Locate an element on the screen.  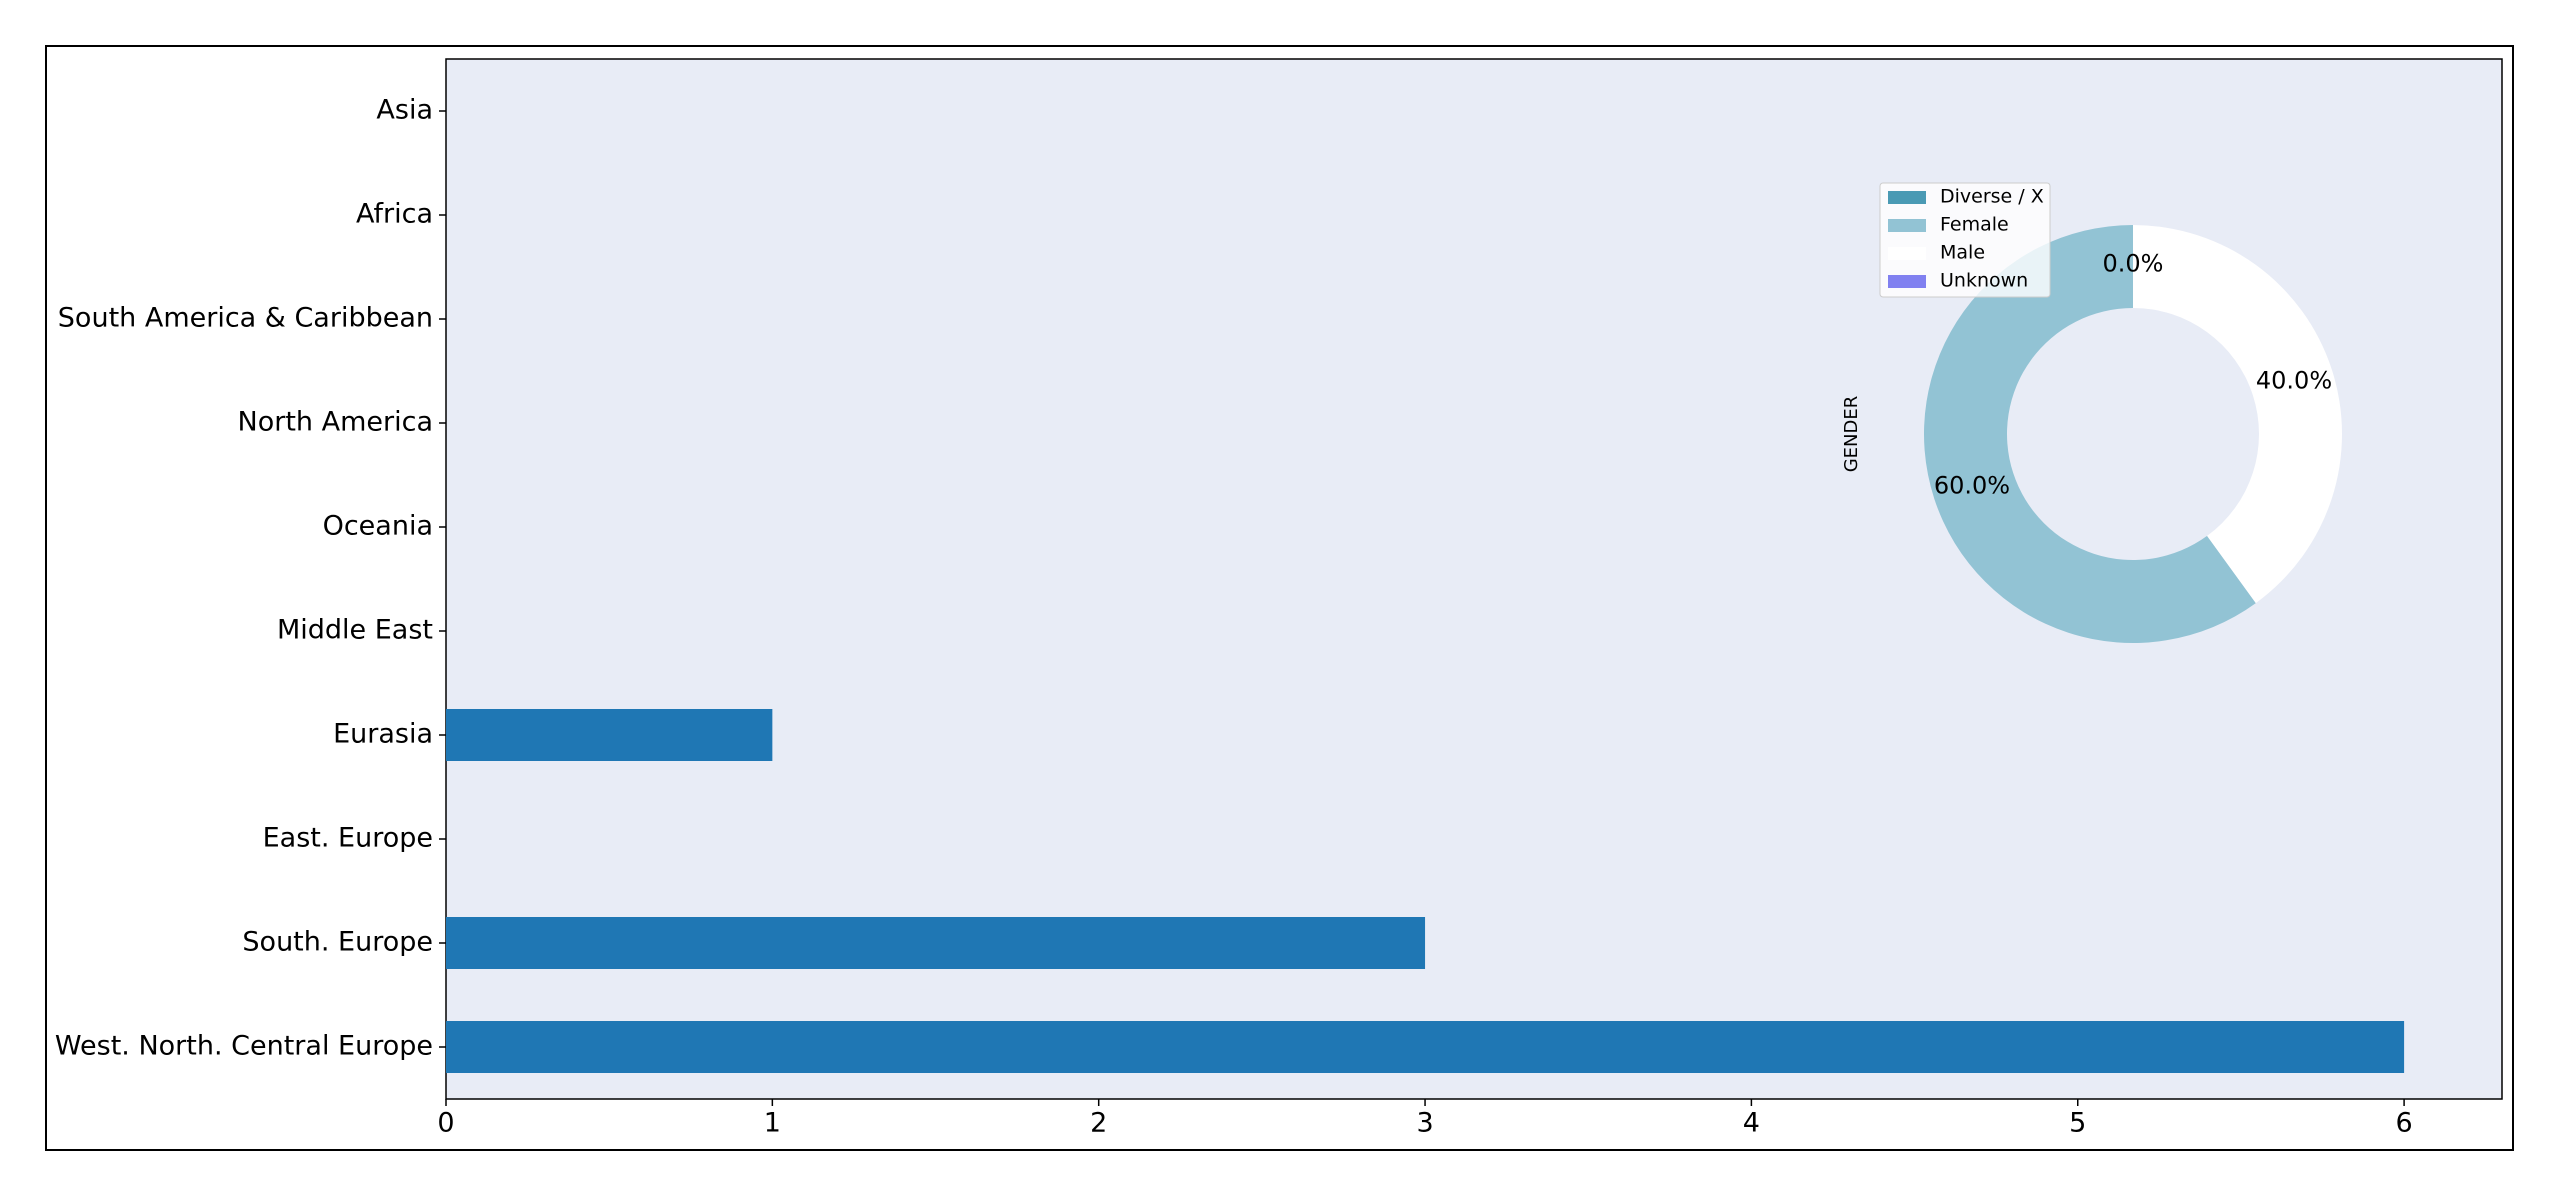
legend-label: Diverse / X is located at coordinates (1992, 197).